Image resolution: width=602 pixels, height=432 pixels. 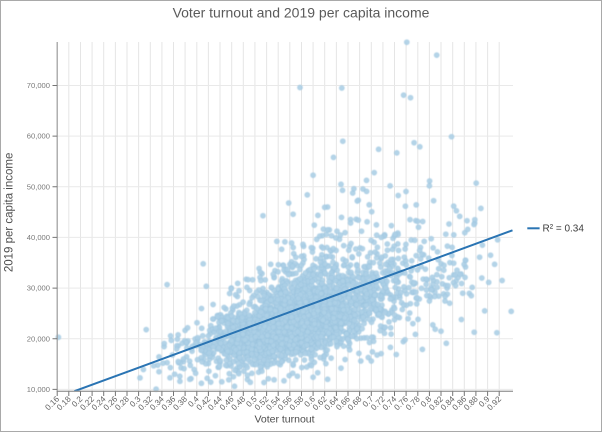 I want to click on svg-text: 60,000, so click(x=38, y=136).